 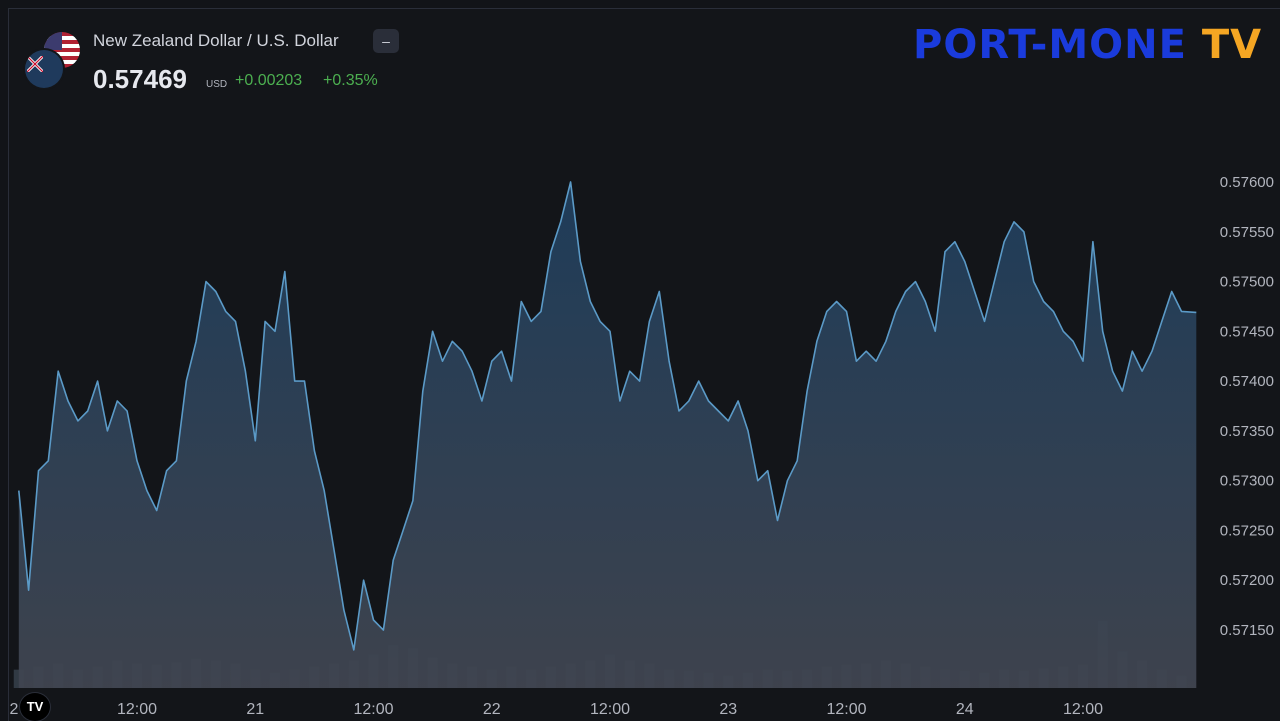 I want to click on nz-flag-icon, so click(x=44, y=69).